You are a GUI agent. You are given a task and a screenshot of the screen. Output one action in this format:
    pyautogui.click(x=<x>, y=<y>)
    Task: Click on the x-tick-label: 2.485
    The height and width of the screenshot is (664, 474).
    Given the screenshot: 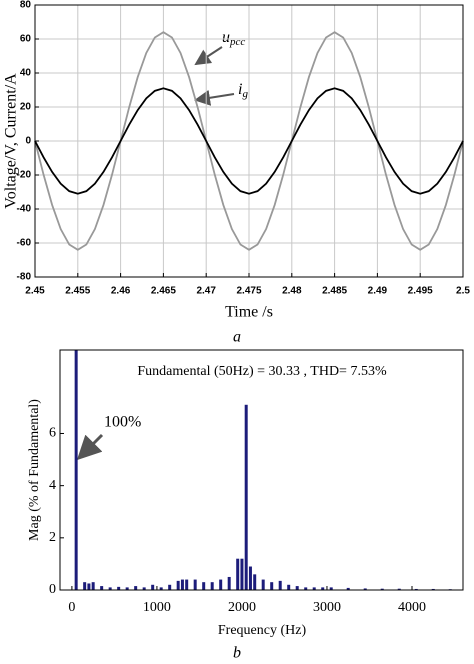 What is the action you would take?
    pyautogui.click(x=334, y=291)
    